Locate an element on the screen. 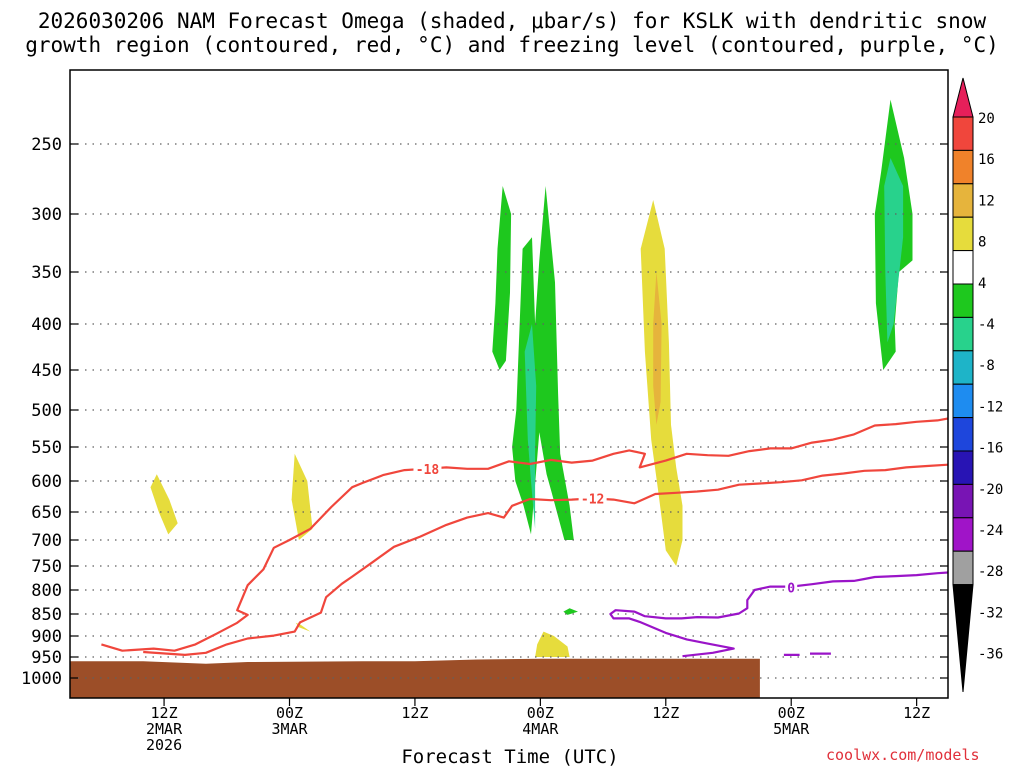  x-tick-label-0-0: 12Z is located at coordinates (164, 713).